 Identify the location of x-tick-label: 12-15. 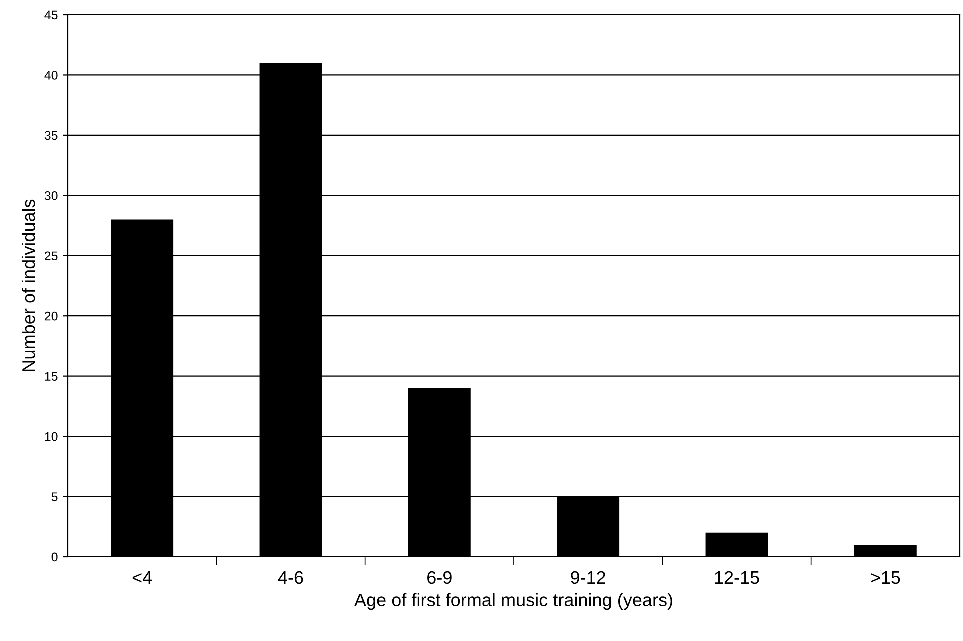
(737, 577).